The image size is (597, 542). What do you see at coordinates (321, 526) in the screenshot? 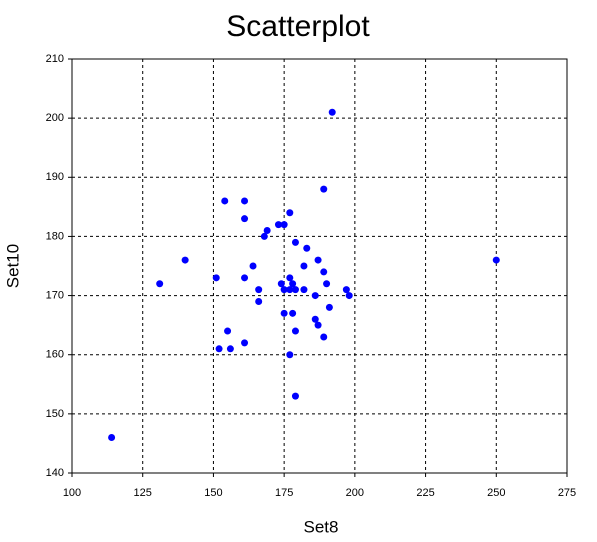
I see `x-axis-label: Set8` at bounding box center [321, 526].